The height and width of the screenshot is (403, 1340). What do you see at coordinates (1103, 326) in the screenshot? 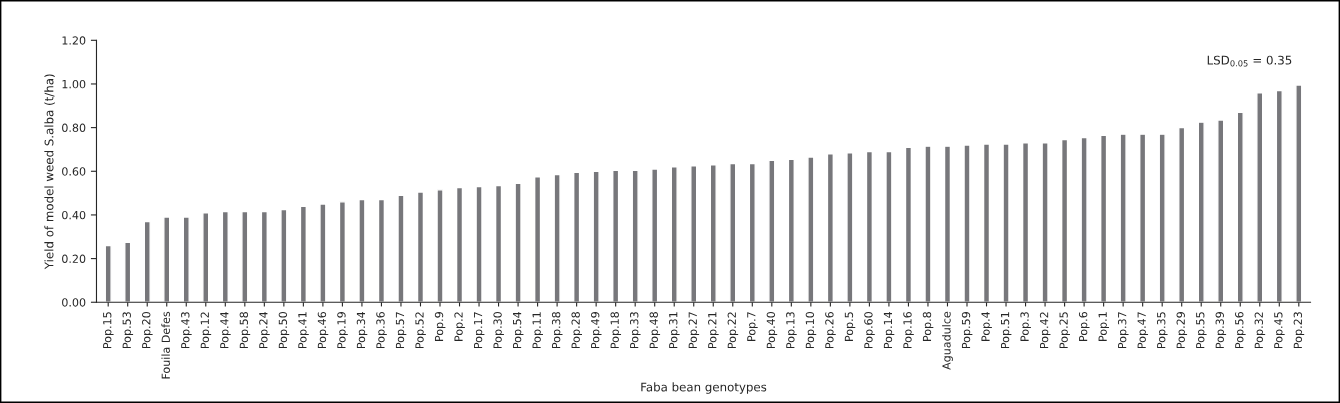
I see `x-tick-label: Pop.1` at bounding box center [1103, 326].